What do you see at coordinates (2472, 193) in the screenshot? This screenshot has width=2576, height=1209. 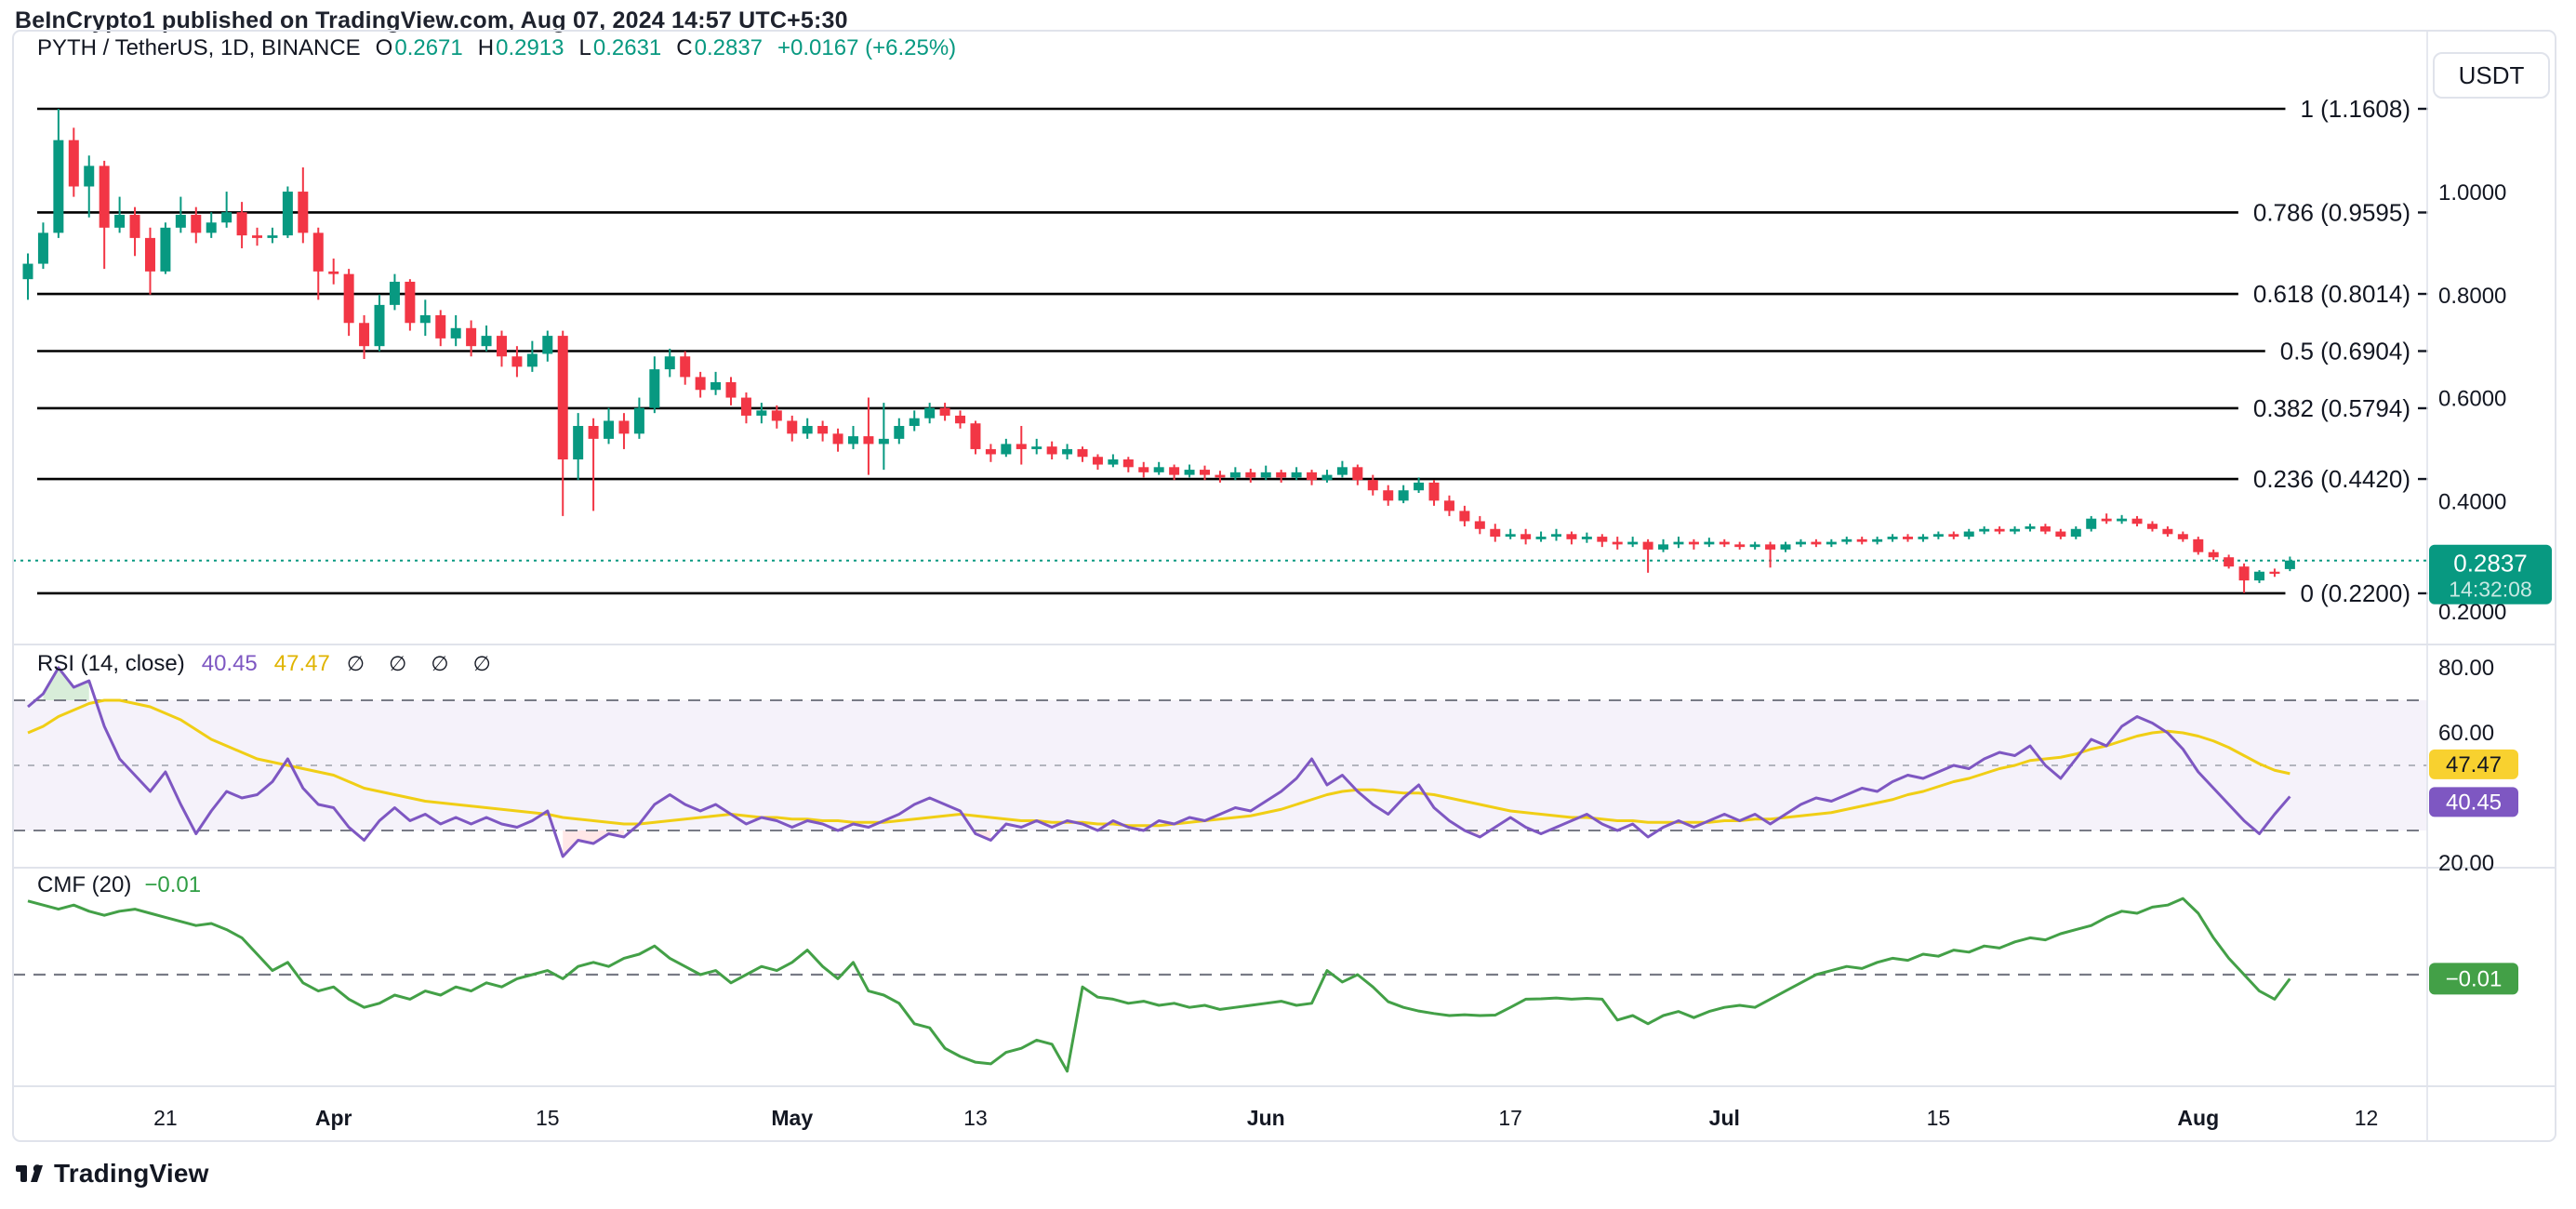 I see `price-axis-label: 1.0000` at bounding box center [2472, 193].